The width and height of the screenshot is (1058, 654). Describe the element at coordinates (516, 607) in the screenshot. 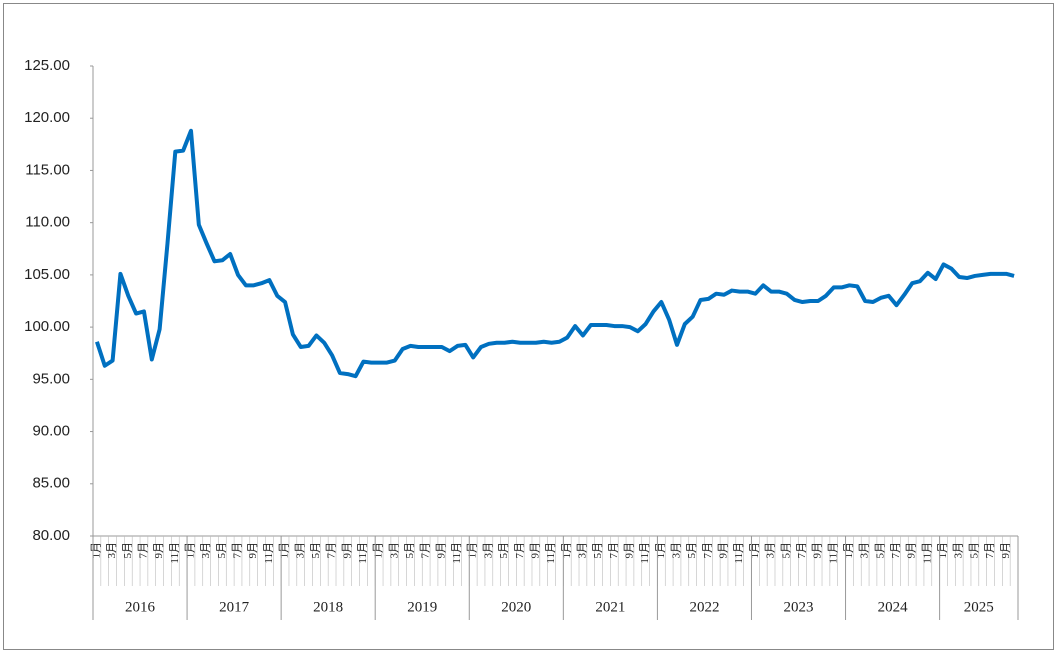

I see `year-label: 2020` at that location.